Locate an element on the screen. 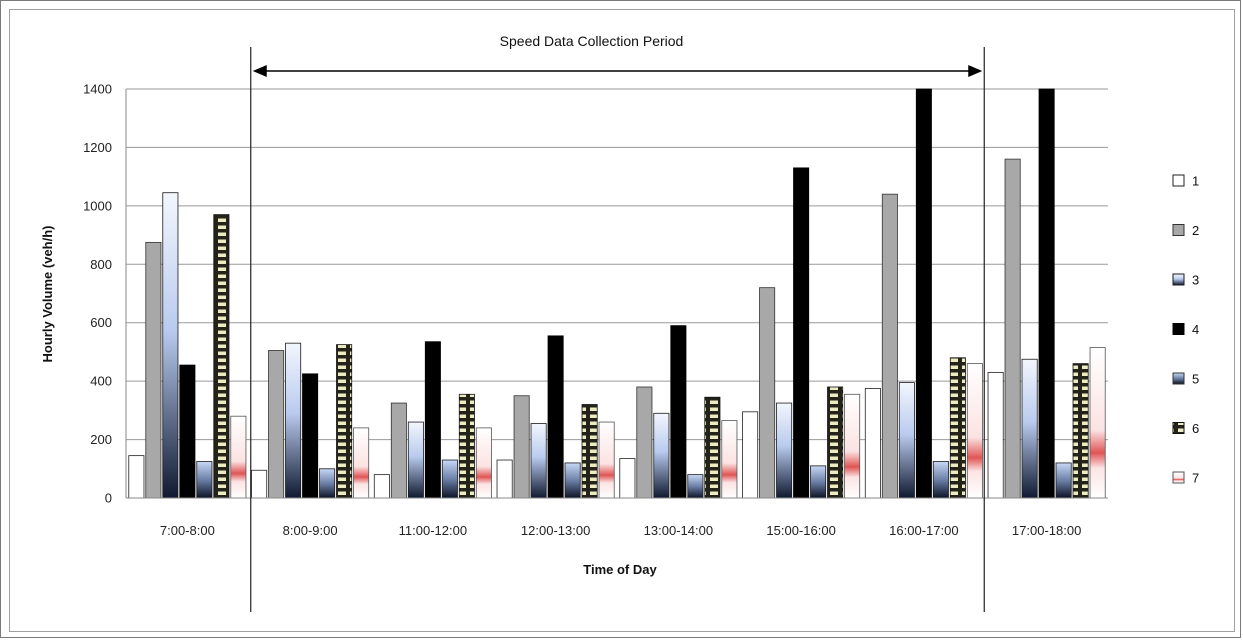 Image resolution: width=1243 pixels, height=640 pixels. arrow-right-head is located at coordinates (975, 71).